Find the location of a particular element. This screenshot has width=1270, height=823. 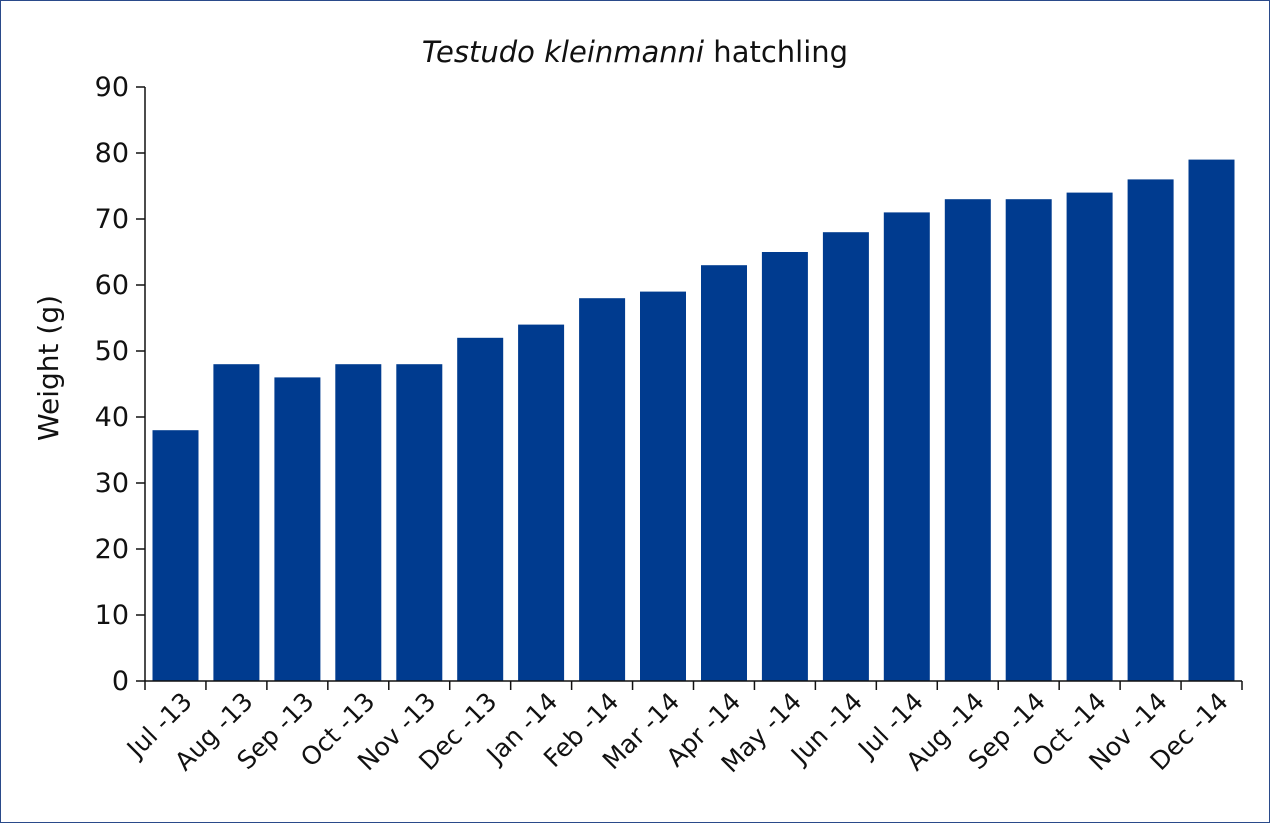

chart-title-species: Testudo kleinmanni is located at coordinates (563, 52).